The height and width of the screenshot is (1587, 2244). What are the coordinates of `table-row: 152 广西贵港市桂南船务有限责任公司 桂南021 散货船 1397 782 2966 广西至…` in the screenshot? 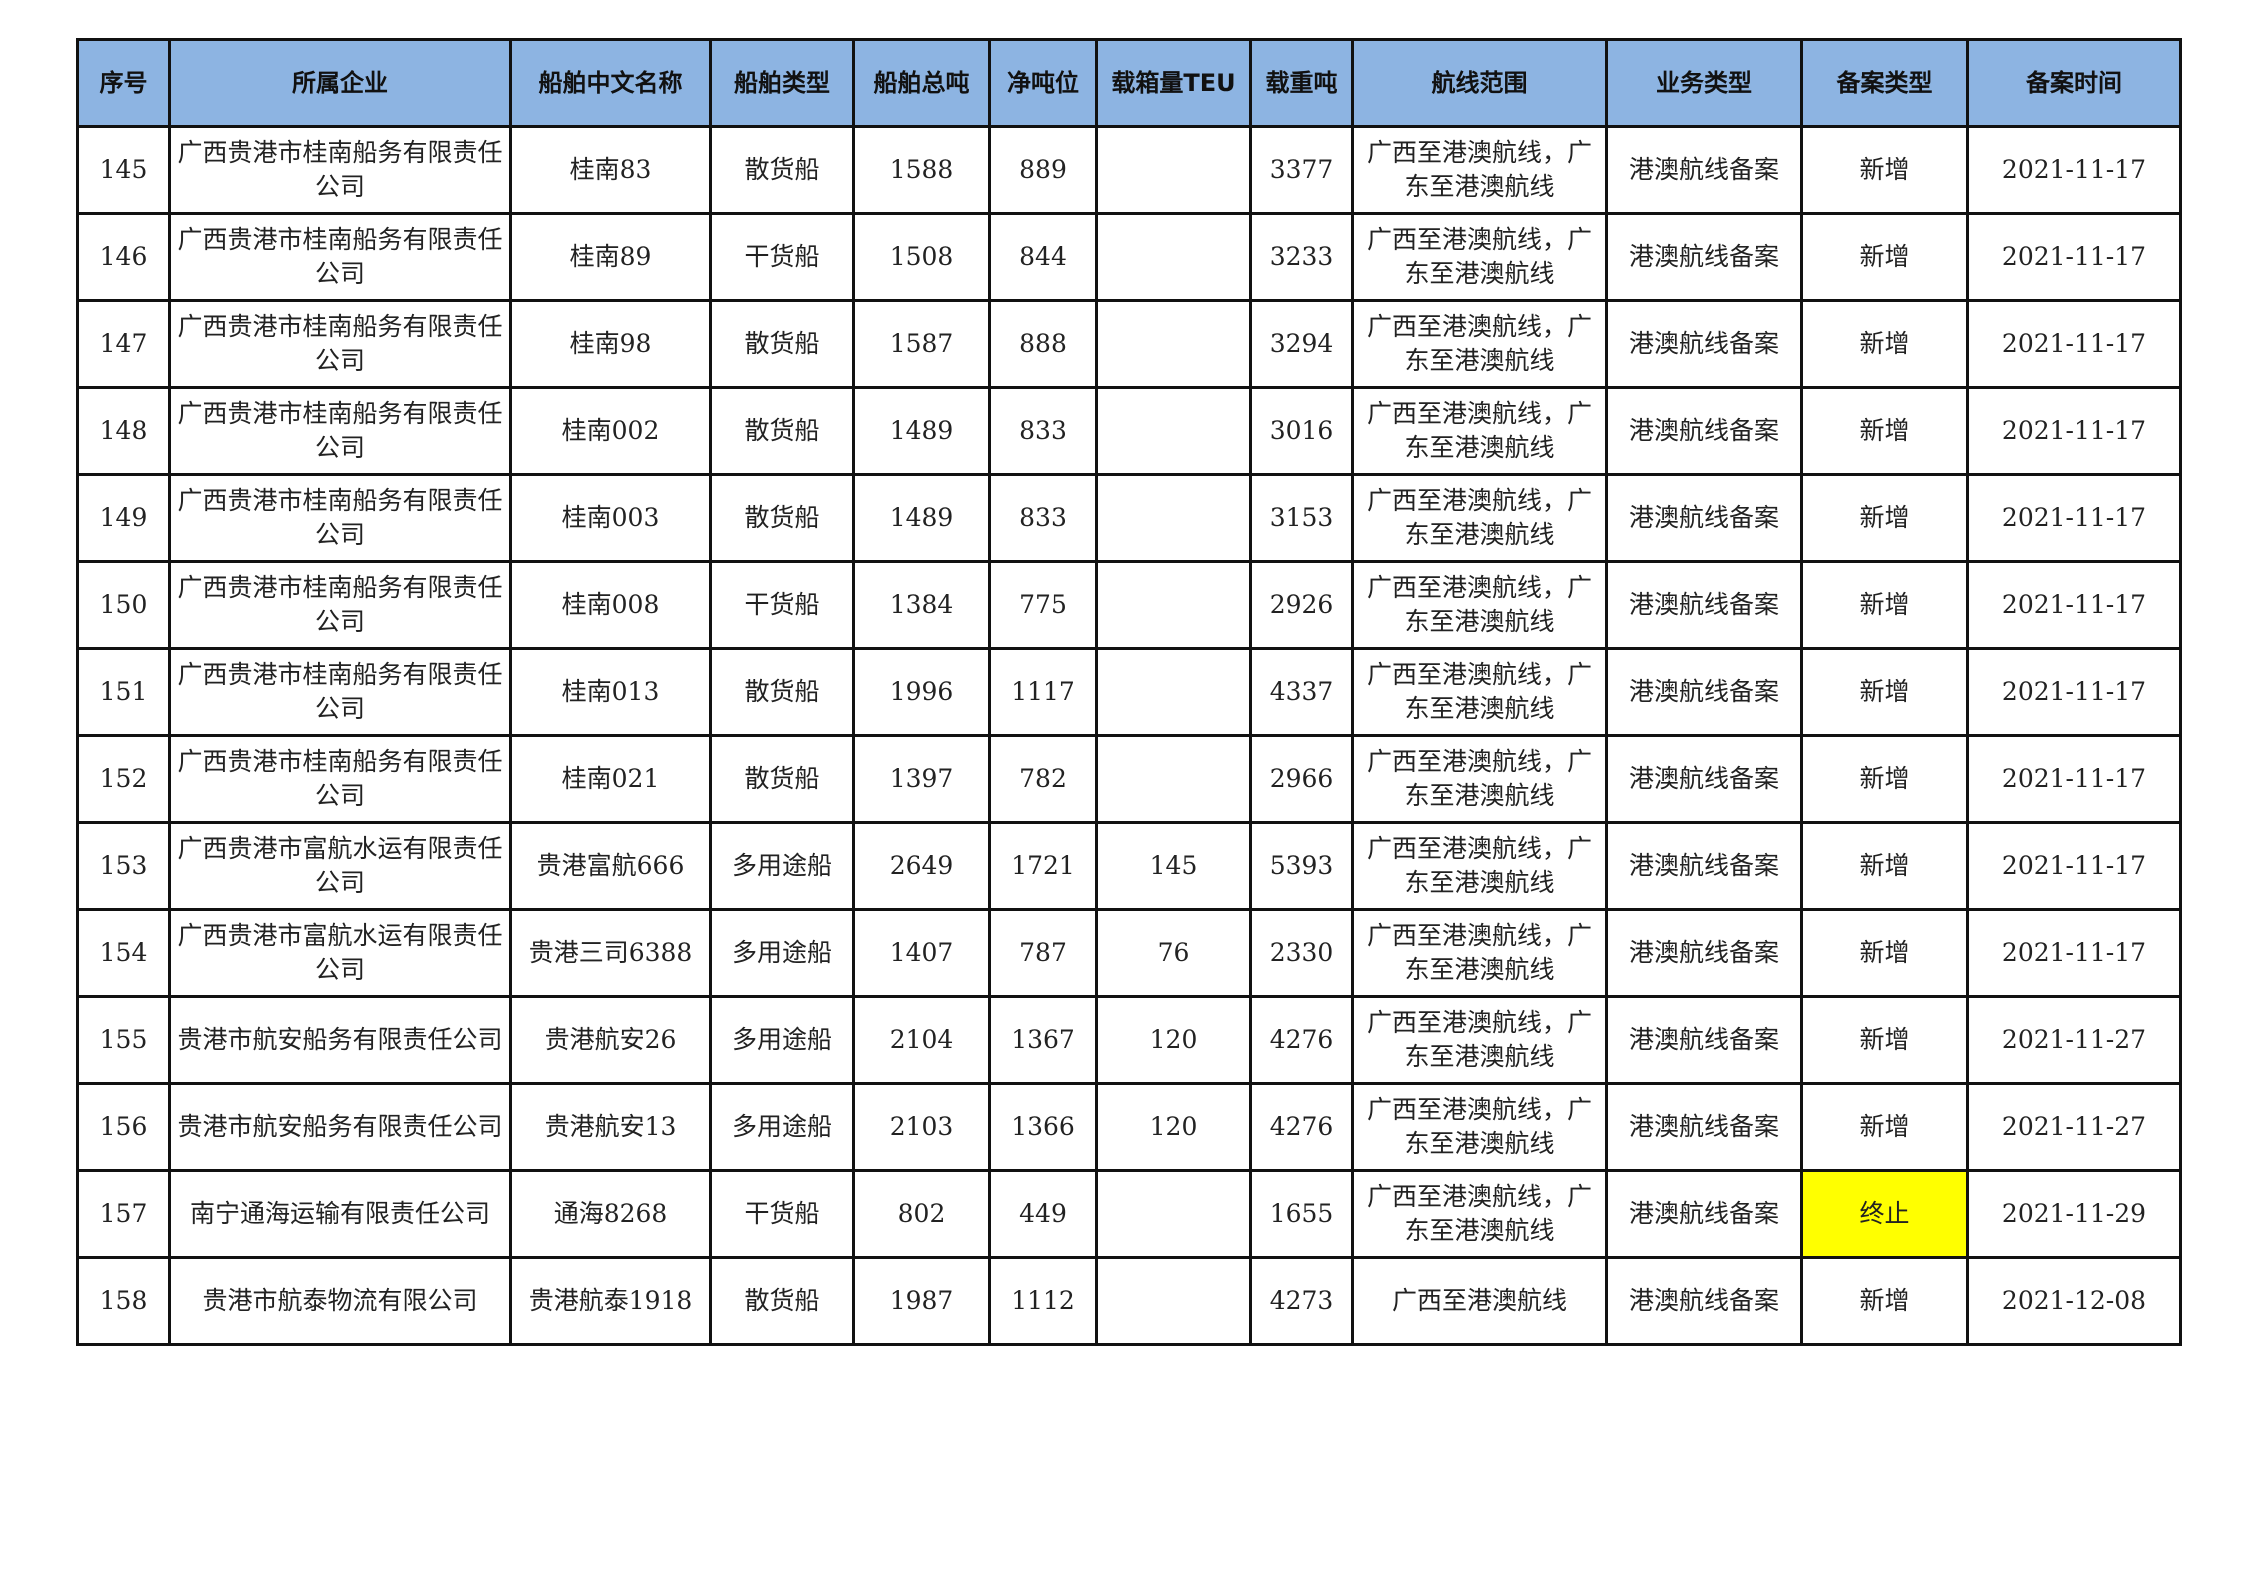 It's located at (1129, 779).